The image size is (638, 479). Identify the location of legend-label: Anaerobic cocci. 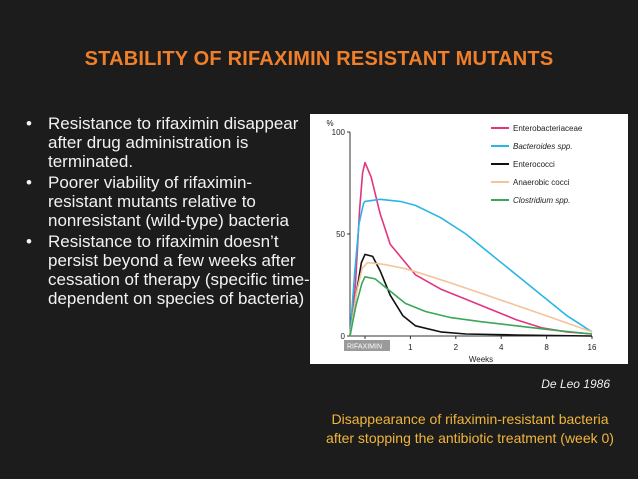
(541, 182).